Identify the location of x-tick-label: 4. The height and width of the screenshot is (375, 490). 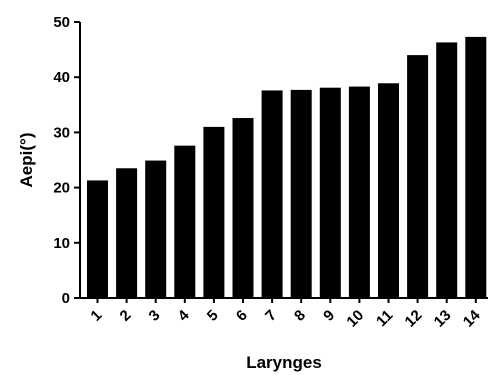
(184, 315).